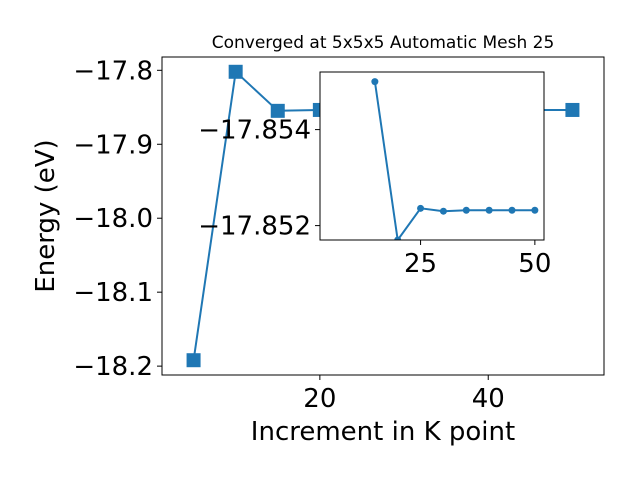 Image resolution: width=640 pixels, height=480 pixels. I want to click on main-y-tick-label: −18.1, so click(113, 293).